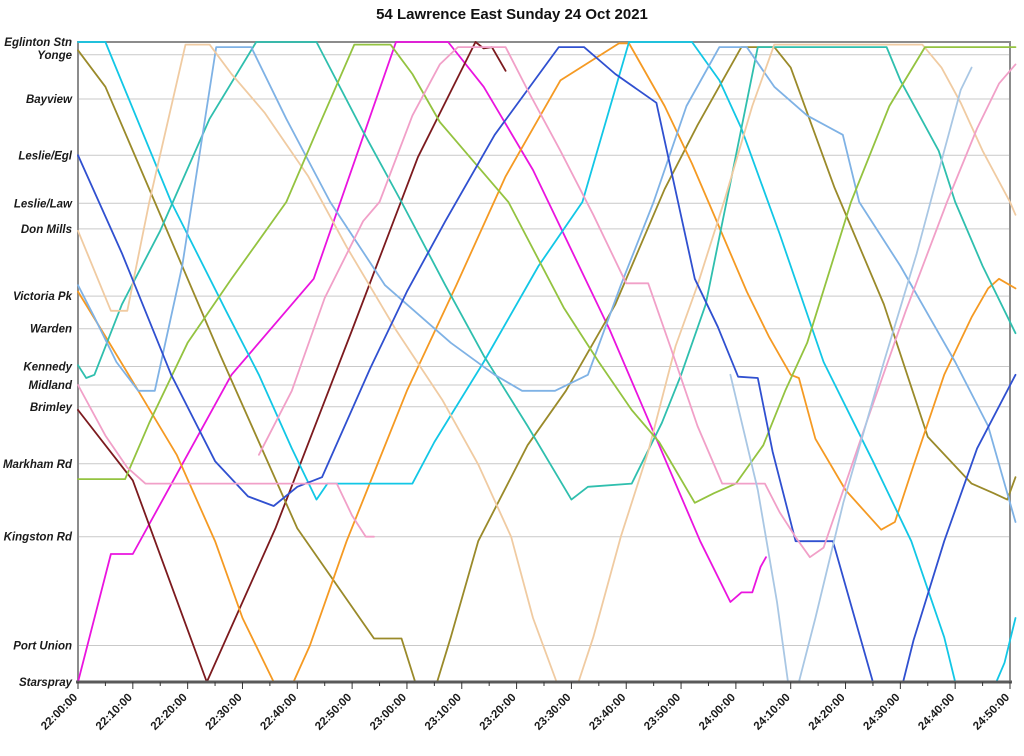  Describe the element at coordinates (772, 712) in the screenshot. I see `x-tick-label: 24:10:00` at that location.